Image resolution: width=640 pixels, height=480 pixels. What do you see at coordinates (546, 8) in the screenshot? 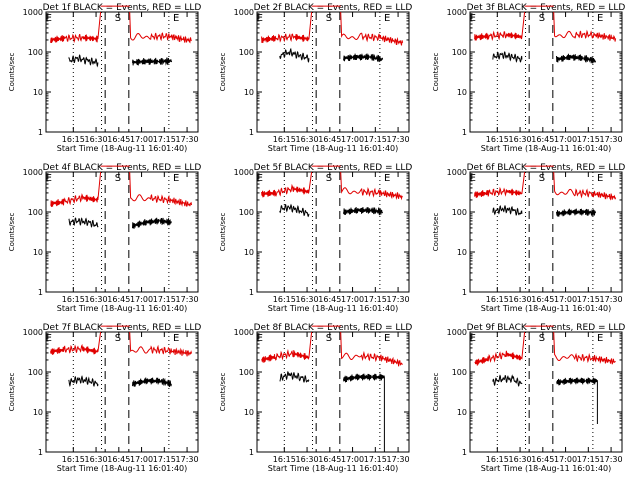
I see `chart-title: Det 3f BLACK = Events, RED = LLD` at bounding box center [546, 8].